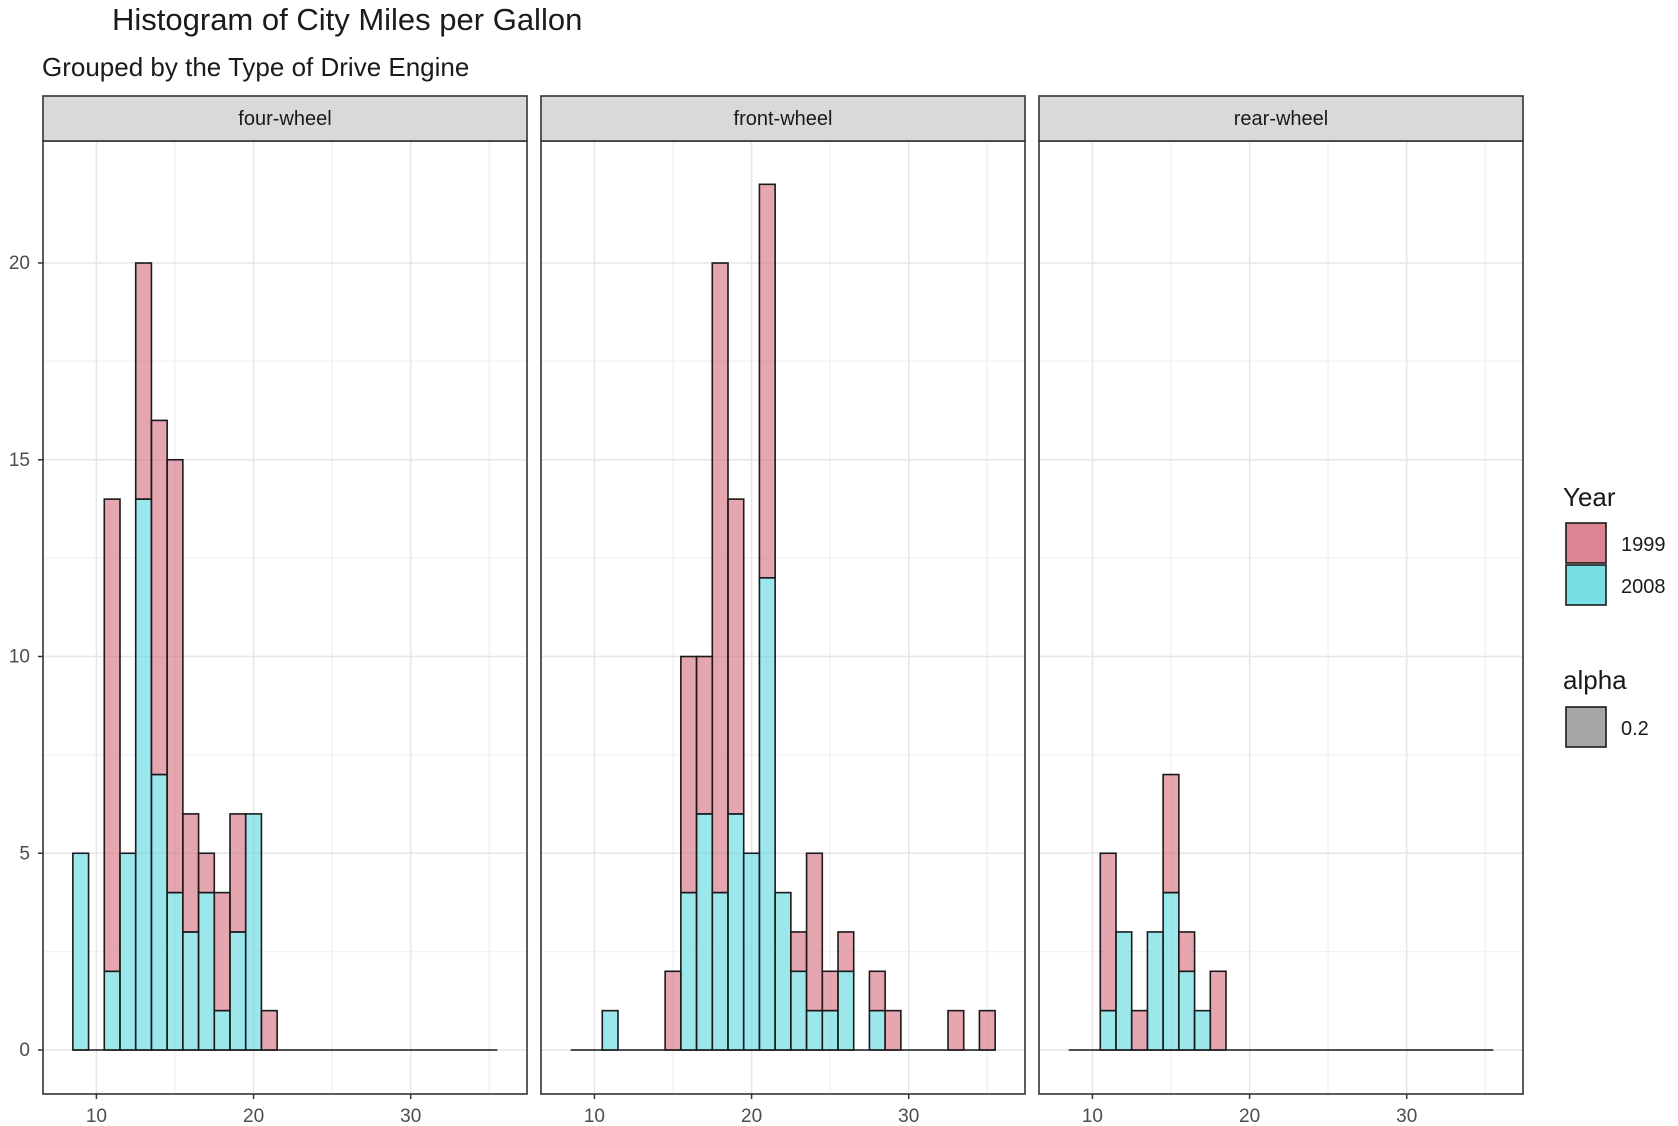  What do you see at coordinates (256, 67) in the screenshot?
I see `chart-subtitle: Grouped by the Type of Drive Engine` at bounding box center [256, 67].